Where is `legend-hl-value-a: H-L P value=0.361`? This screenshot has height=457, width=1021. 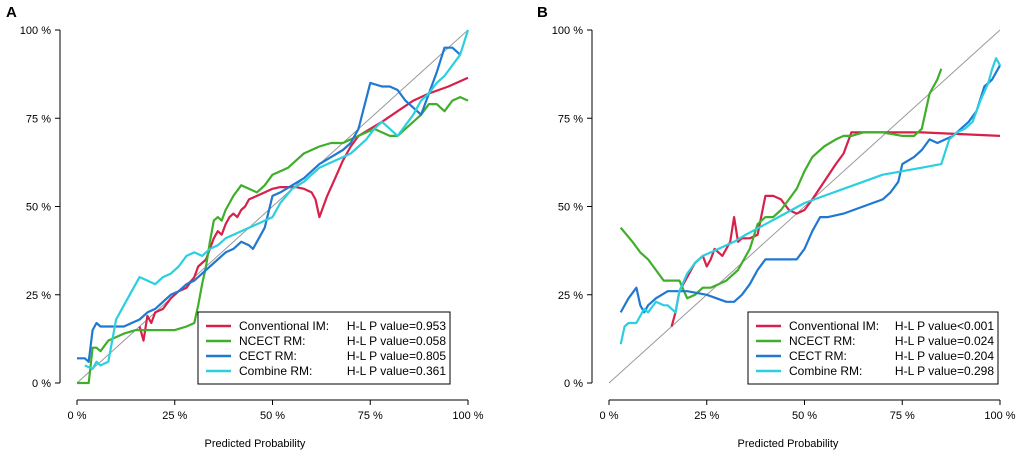
legend-hl-value-a: H-L P value=0.361 is located at coordinates (396, 371).